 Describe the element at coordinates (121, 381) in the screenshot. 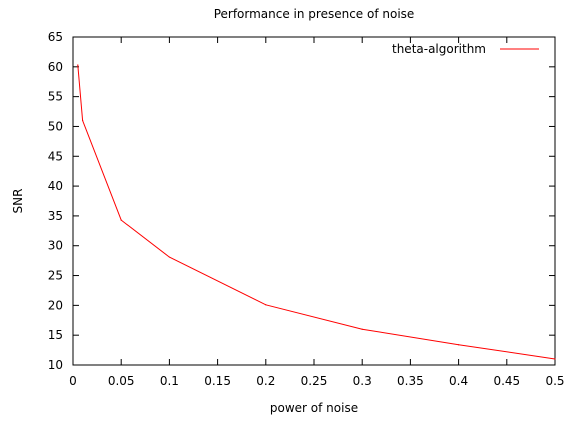

I see `x-tick-label: 0.05` at that location.